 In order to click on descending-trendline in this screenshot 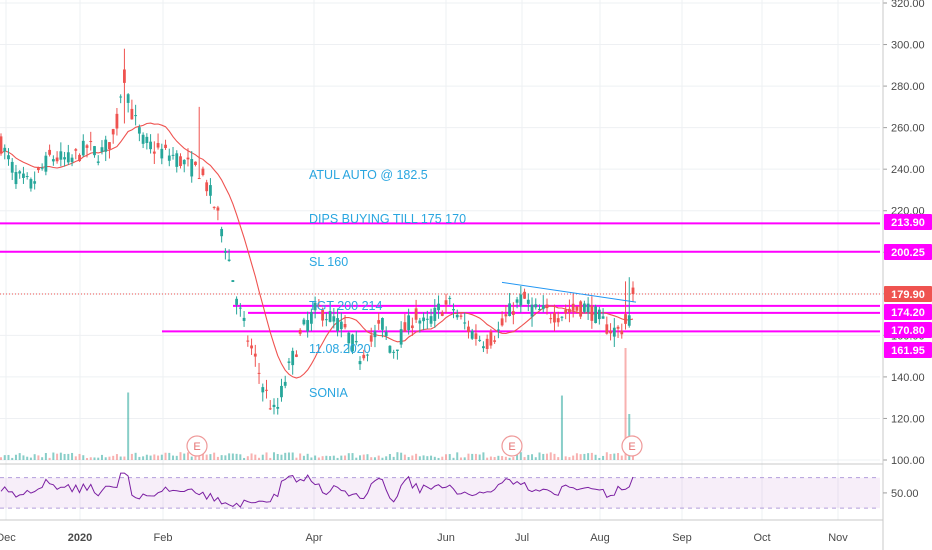, I will do `click(569, 292)`.